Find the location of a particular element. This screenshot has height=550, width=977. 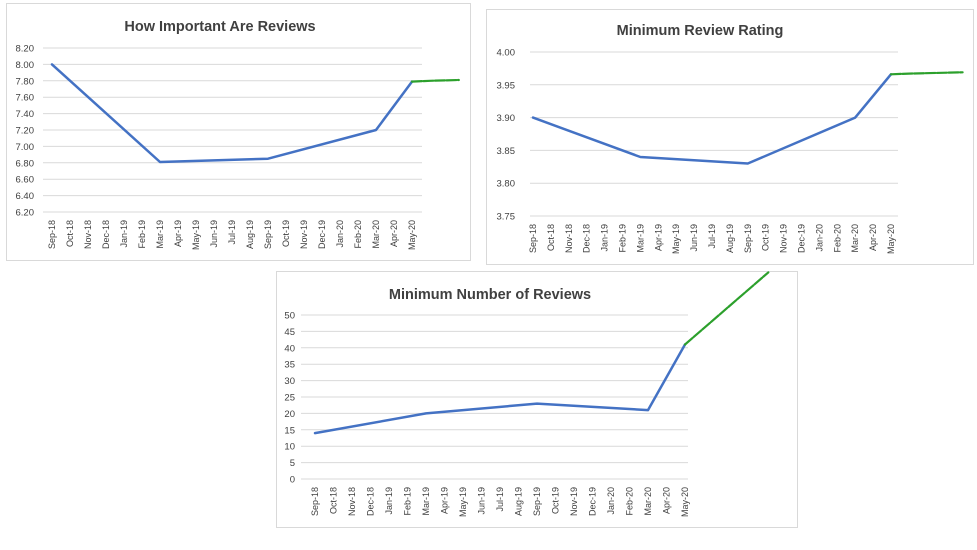

y-tick-label: 8.20 is located at coordinates (25, 49).